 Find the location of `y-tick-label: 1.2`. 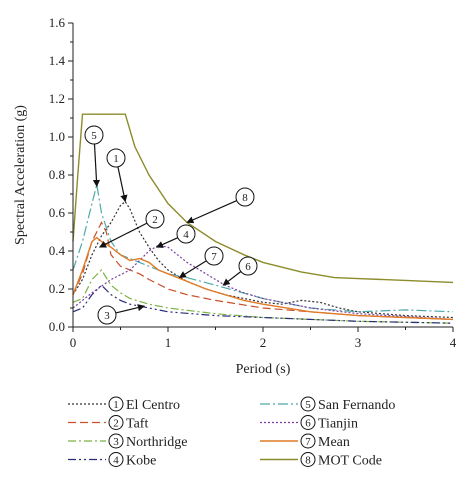

y-tick-label: 1.2 is located at coordinates (57, 98).